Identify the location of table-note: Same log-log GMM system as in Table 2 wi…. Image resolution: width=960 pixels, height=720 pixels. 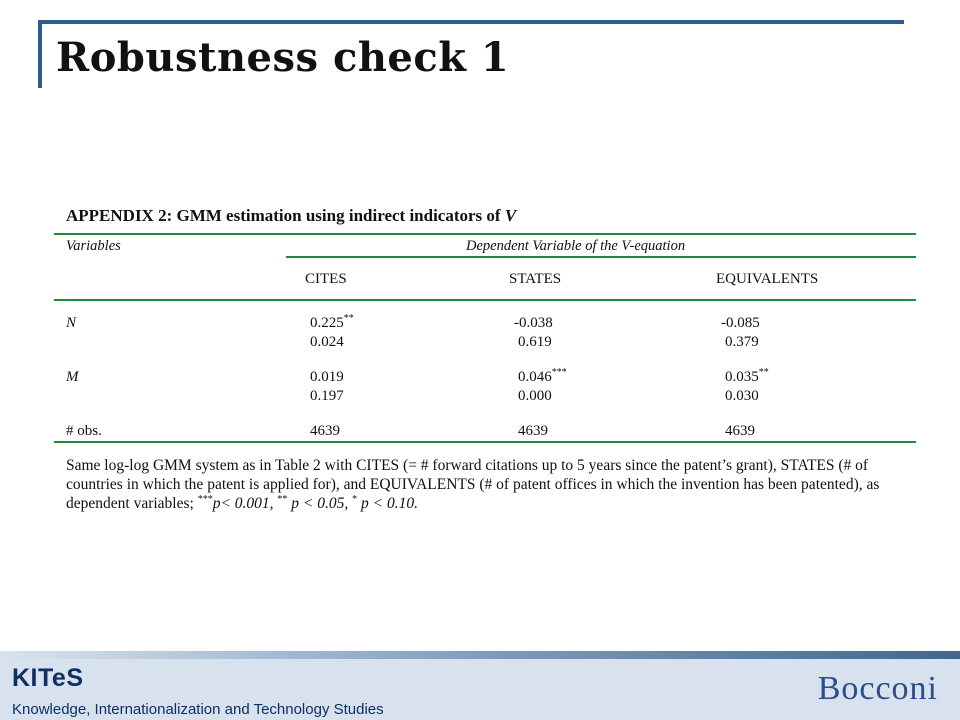
(491, 484).